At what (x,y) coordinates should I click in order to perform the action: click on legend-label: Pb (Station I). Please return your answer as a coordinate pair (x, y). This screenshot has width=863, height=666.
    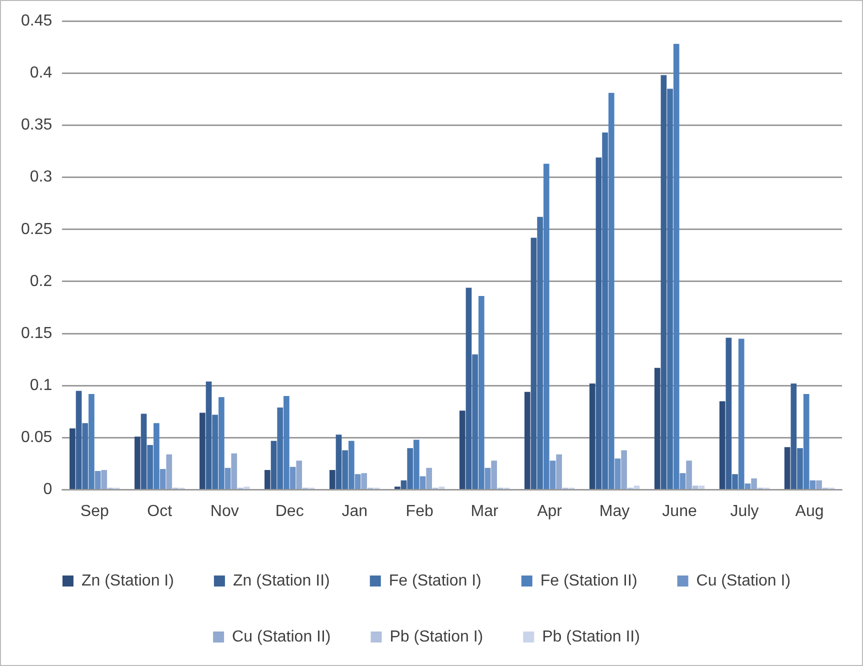
    Looking at the image, I should click on (437, 637).